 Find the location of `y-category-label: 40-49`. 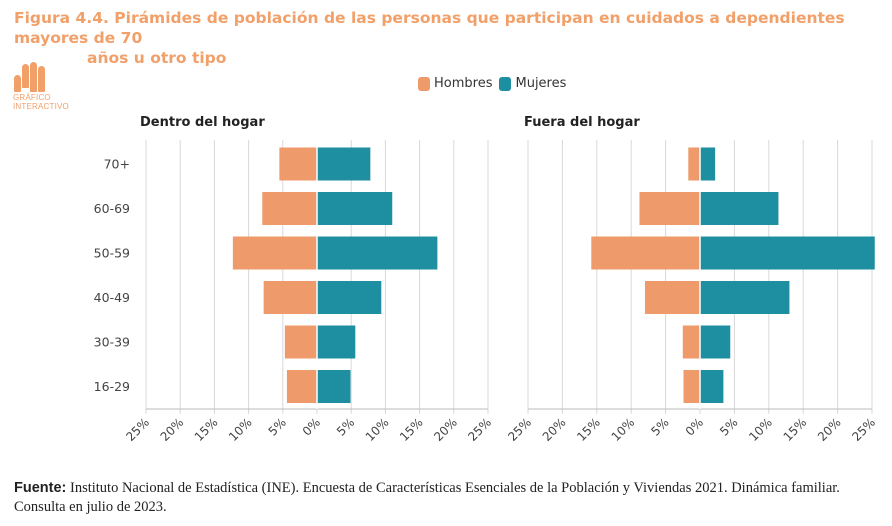

y-category-label: 40-49 is located at coordinates (112, 297).